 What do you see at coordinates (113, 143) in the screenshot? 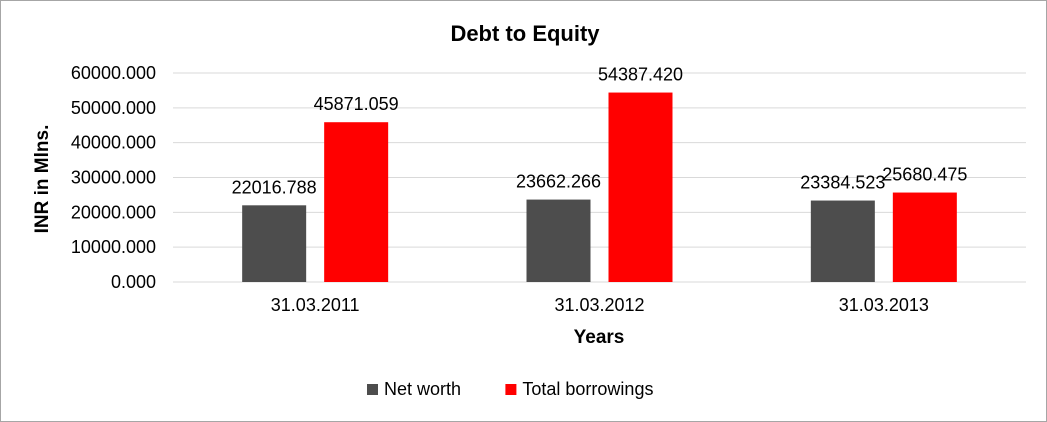
I see `y-tick-label: 40000.000` at bounding box center [113, 143].